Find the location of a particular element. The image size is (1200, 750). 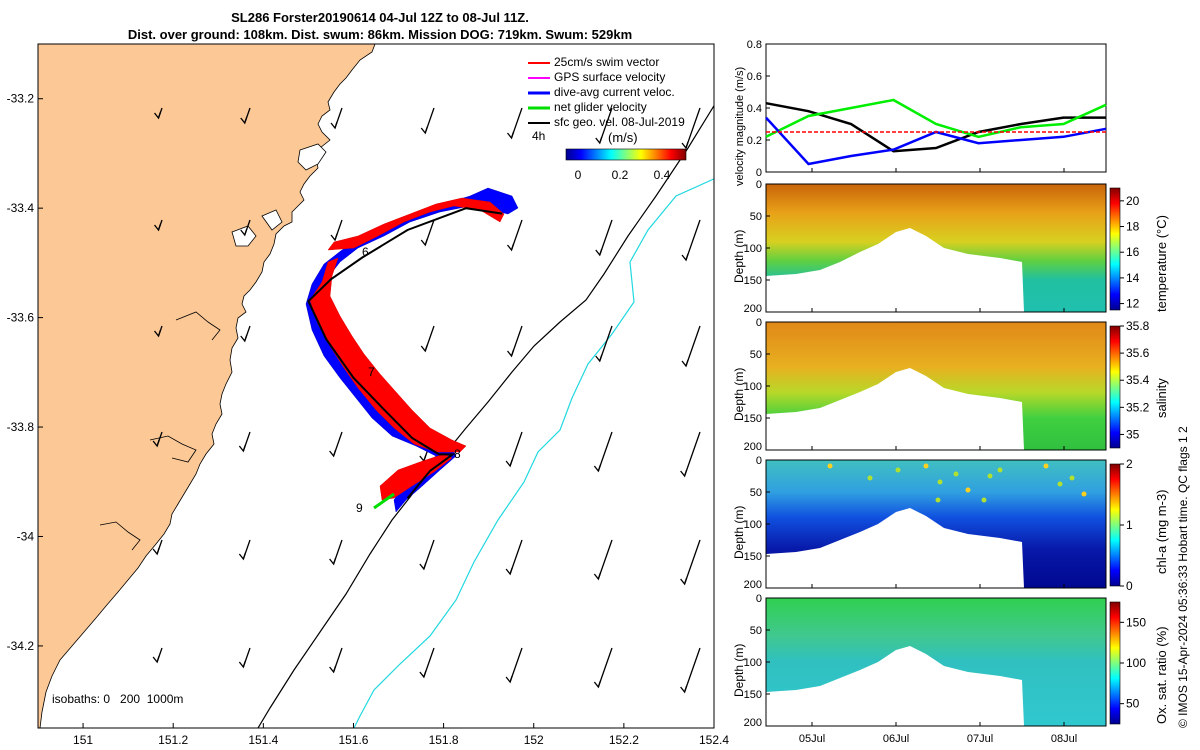

velocity-ytick-label: 0.6 is located at coordinates (754, 77).